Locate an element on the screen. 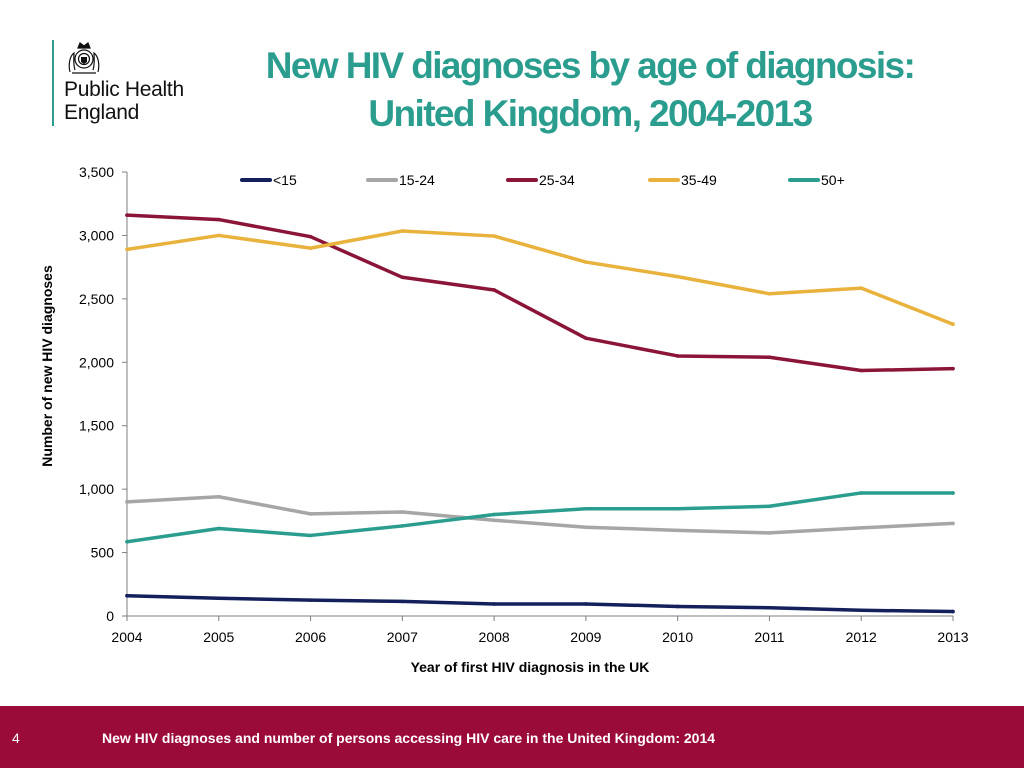 This screenshot has height=768, width=1024. y-tick-label: 3,000 is located at coordinates (96, 235).